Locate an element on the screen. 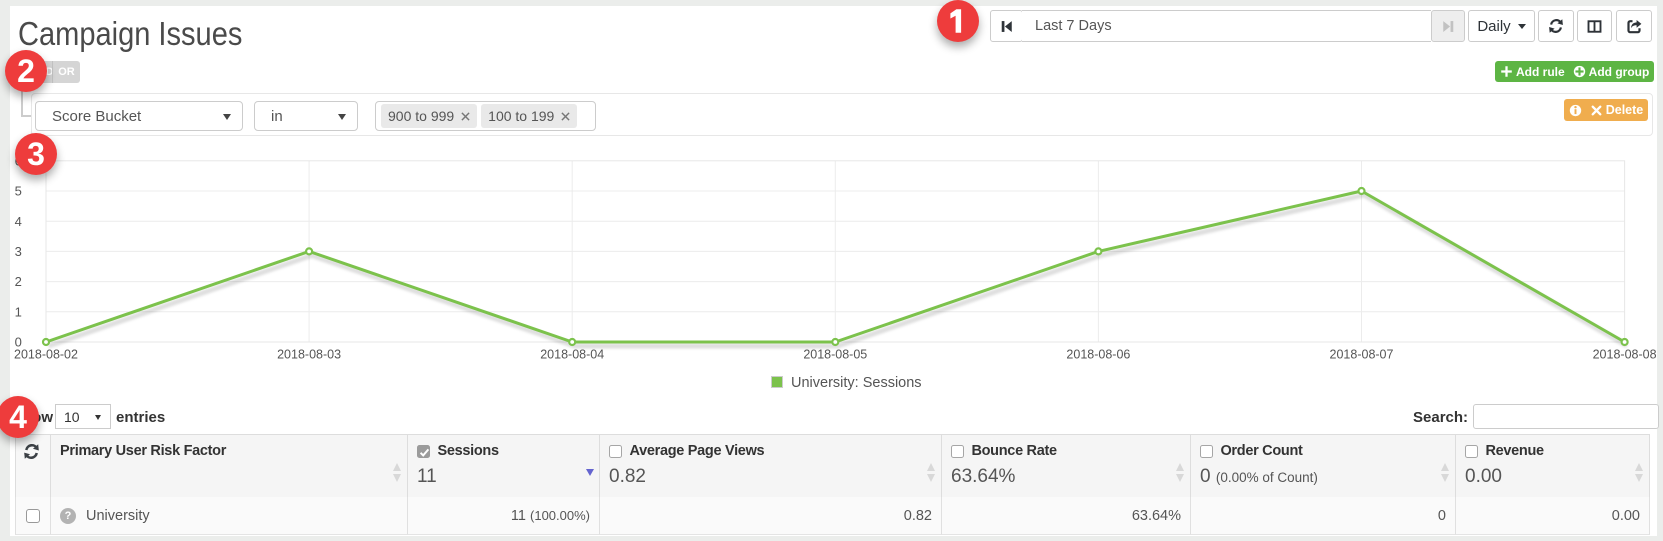 Image resolution: width=1663 pixels, height=541 pixels. svg-text: 0 is located at coordinates (18, 342).